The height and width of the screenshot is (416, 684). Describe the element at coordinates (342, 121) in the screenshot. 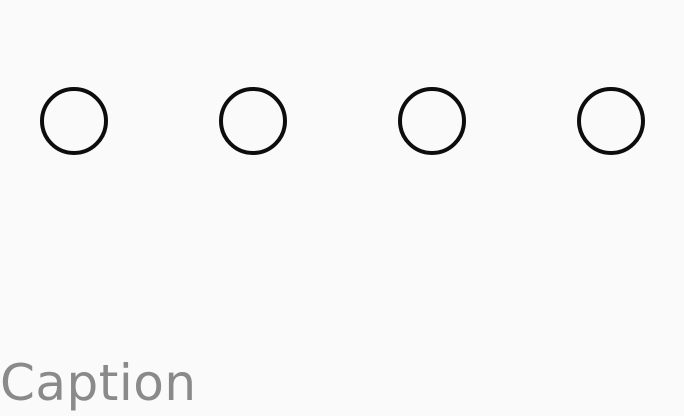

I see `radio-group` at that location.